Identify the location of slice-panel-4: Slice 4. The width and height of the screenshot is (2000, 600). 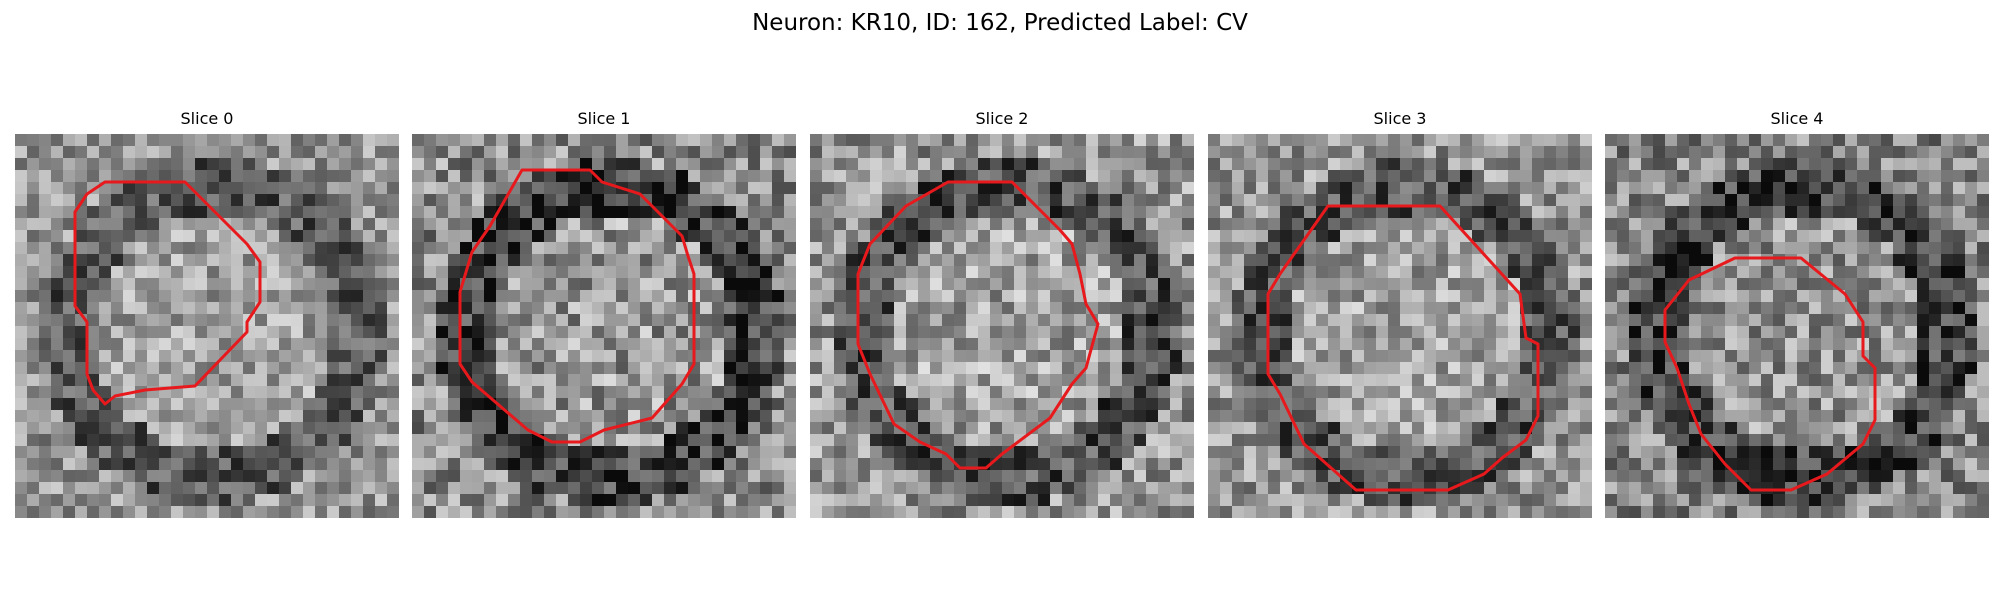
(1797, 313).